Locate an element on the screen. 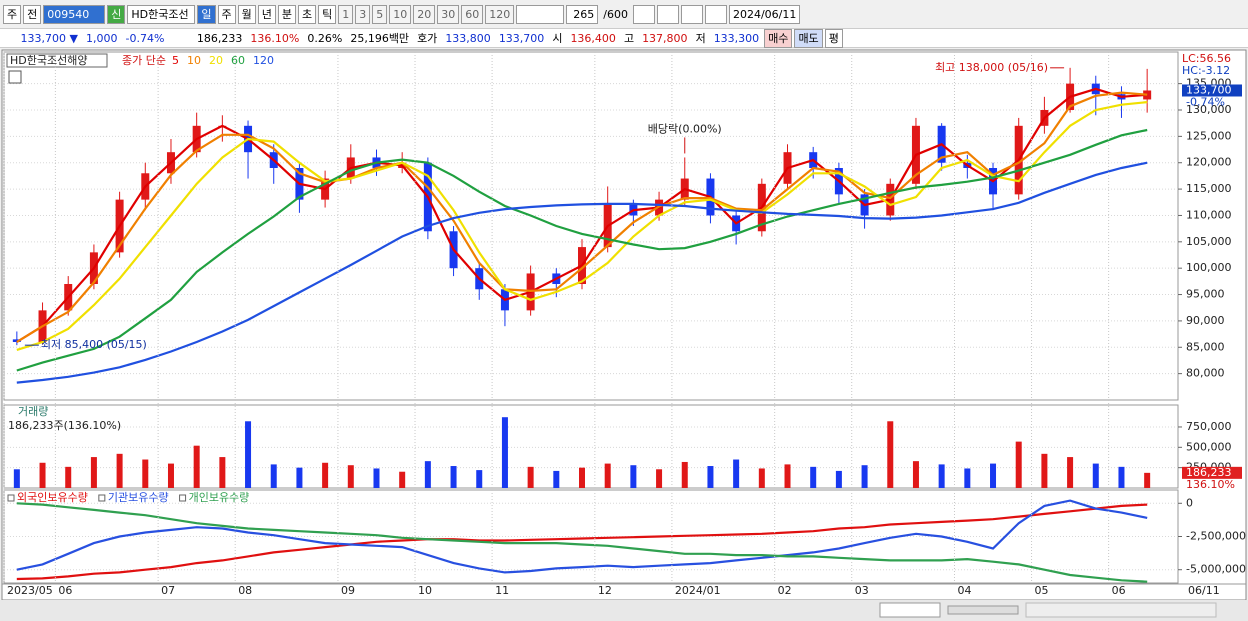 Image resolution: width=1248 pixels, height=621 pixels. zoom-slider is located at coordinates (983, 610).